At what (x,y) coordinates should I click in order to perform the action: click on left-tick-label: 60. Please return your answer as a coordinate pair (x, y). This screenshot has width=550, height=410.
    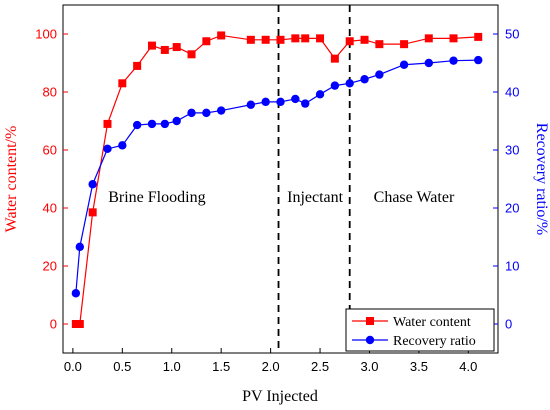
    Looking at the image, I should click on (50, 150).